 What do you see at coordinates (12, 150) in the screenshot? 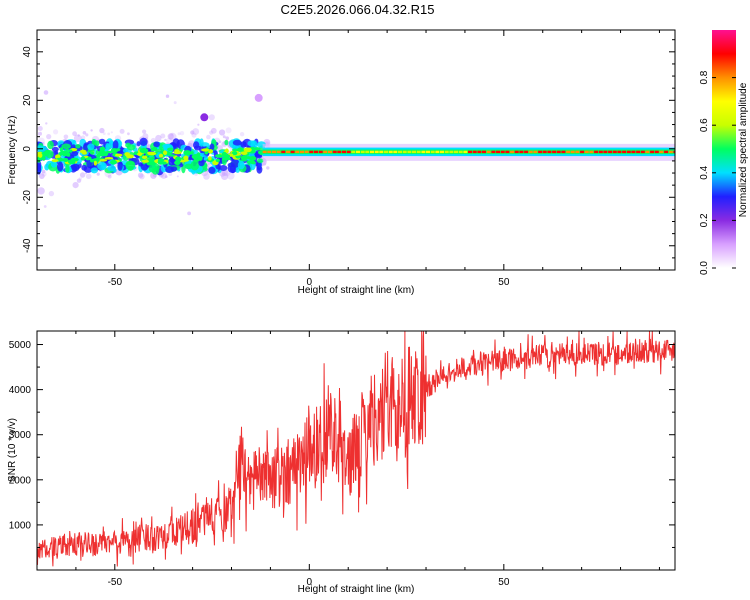
I see `spectrogram-y-label: Frequency (Hz)` at bounding box center [12, 150].